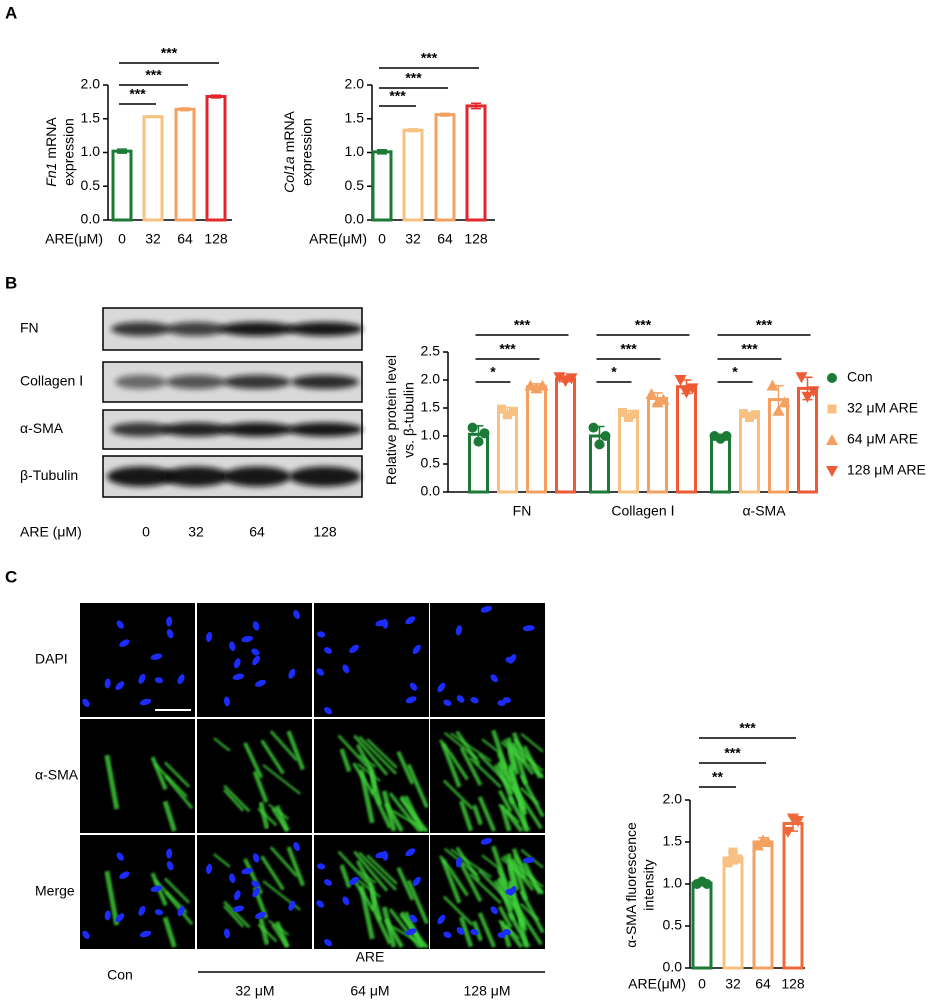  Describe the element at coordinates (882, 408) in the screenshot. I see `legend-label: 32 μM ARE` at that location.